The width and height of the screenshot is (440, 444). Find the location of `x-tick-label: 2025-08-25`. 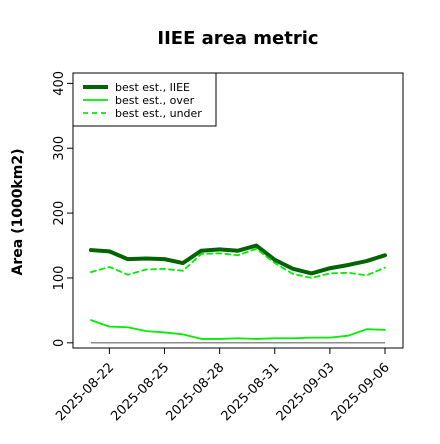

x-tick-label: 2025-08-25 is located at coordinates (140, 392).